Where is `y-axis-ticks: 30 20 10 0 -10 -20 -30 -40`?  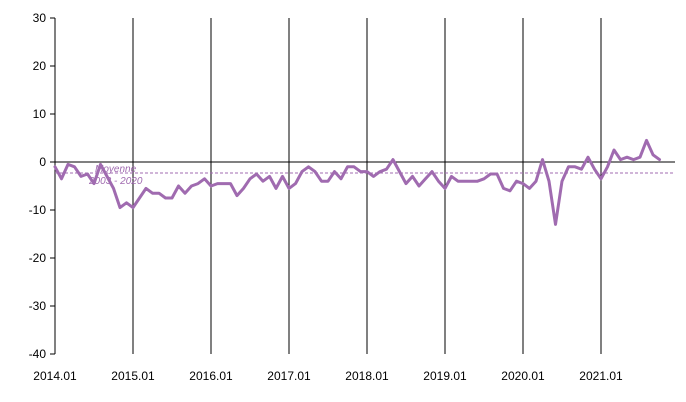 y-axis-ticks: 30 20 10 0 -10 -20 -30 -40 is located at coordinates (42, 186).